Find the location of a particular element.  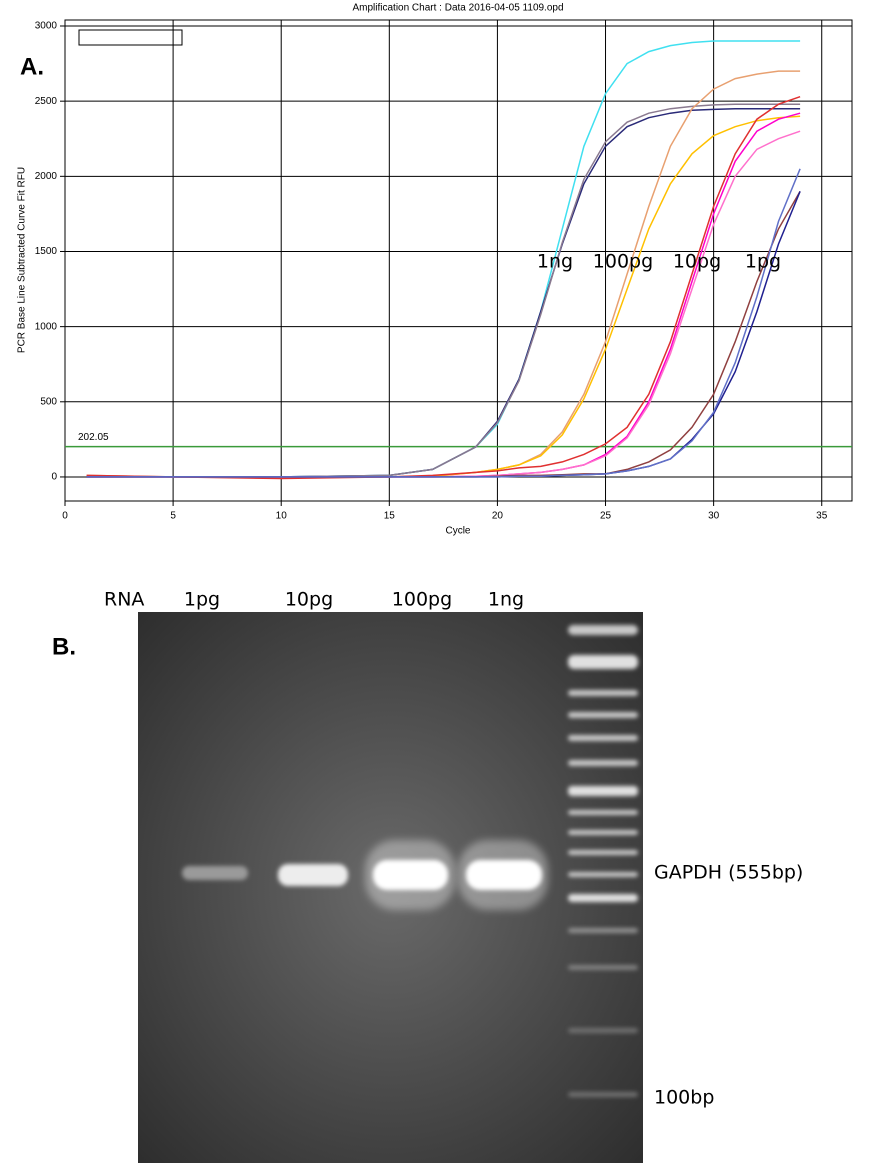

x-tick-label: 25 is located at coordinates (606, 516).